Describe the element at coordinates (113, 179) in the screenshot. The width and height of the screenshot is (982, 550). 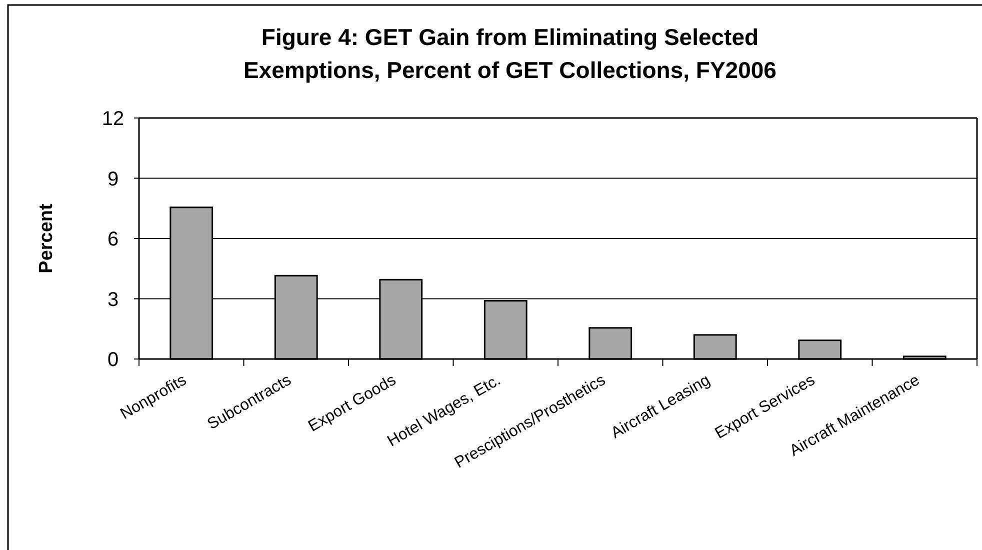
I see `y-tick-label: 9` at that location.